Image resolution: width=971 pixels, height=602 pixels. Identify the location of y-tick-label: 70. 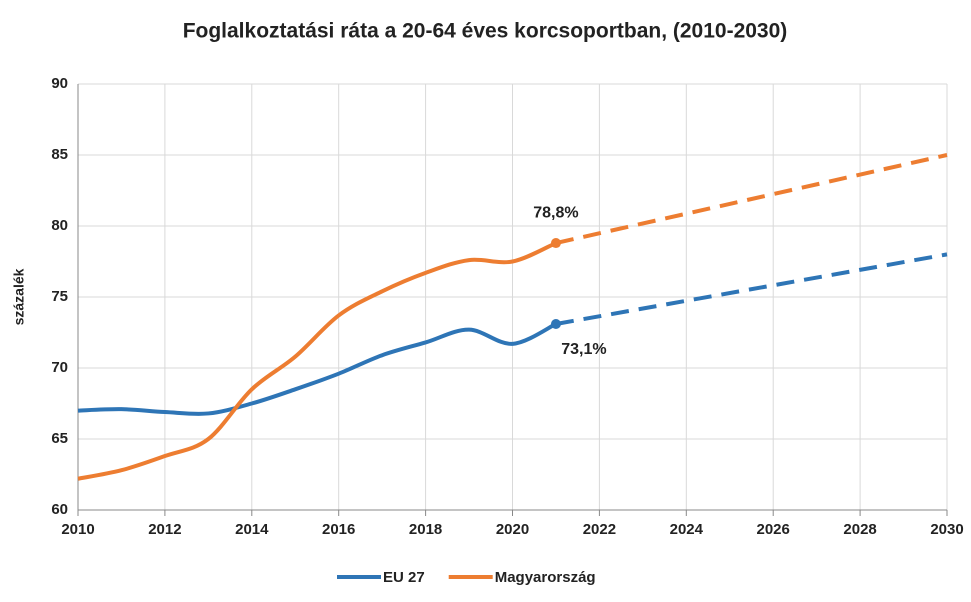
(59, 367).